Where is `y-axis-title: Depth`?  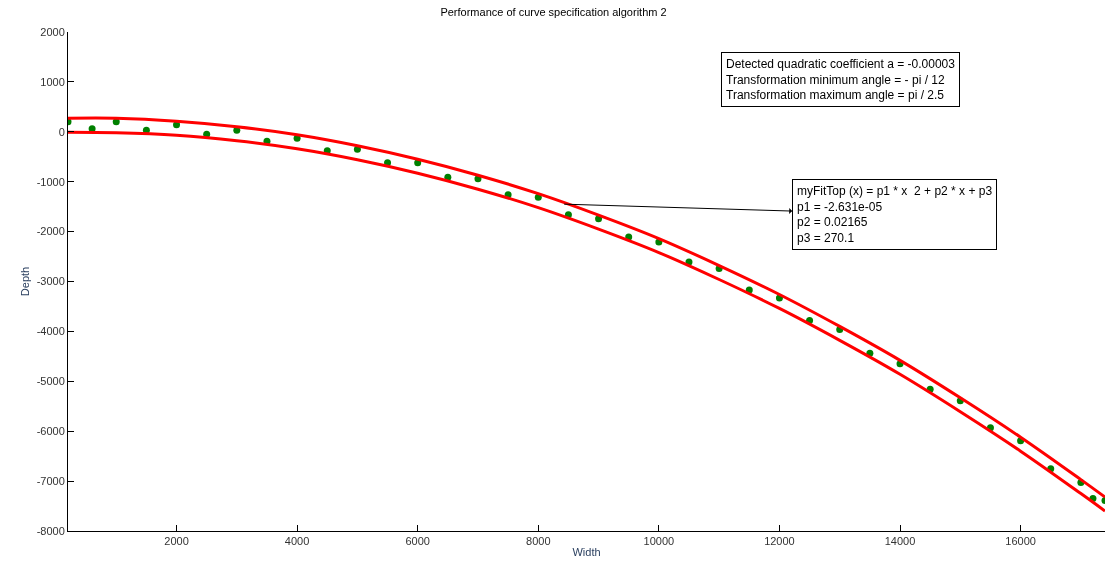 y-axis-title: Depth is located at coordinates (25, 281).